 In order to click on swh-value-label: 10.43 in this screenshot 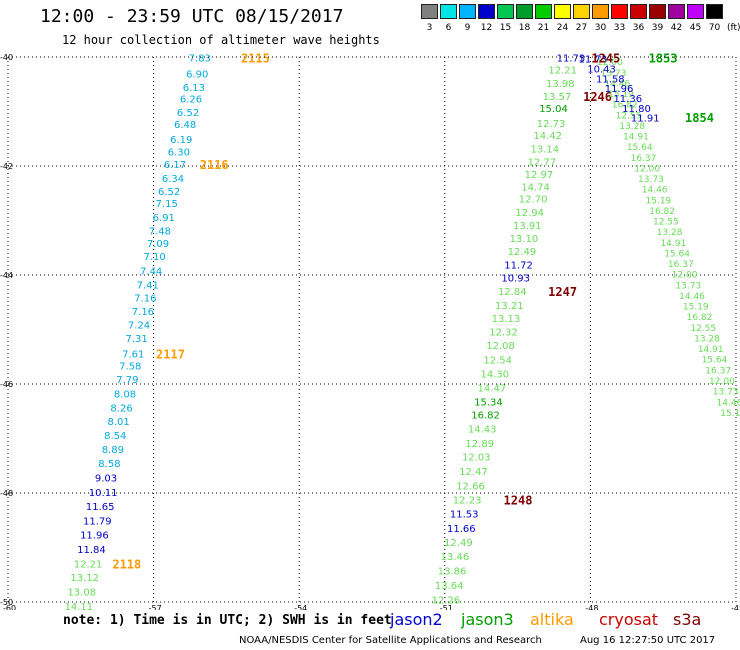, I will do `click(601, 70)`.